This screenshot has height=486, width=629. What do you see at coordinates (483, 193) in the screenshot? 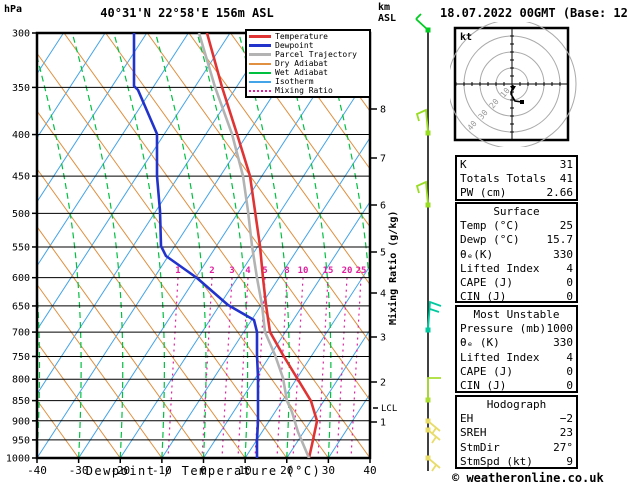
I see `index-label: PW (cm)` at bounding box center [483, 193].